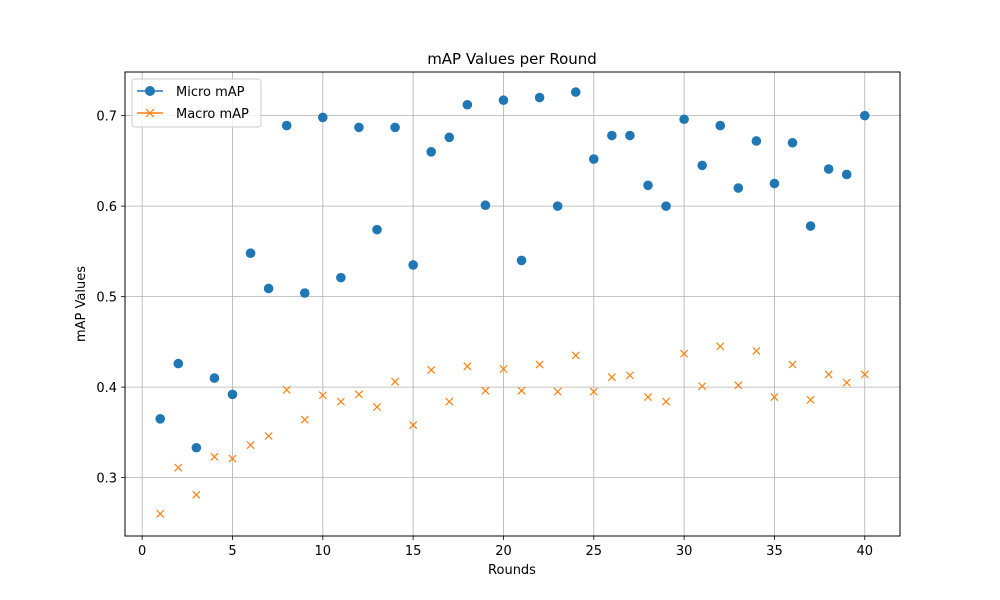 Image resolution: width=1000 pixels, height=600 pixels. What do you see at coordinates (512, 570) in the screenshot?
I see `x-axis-label: Rounds` at bounding box center [512, 570].